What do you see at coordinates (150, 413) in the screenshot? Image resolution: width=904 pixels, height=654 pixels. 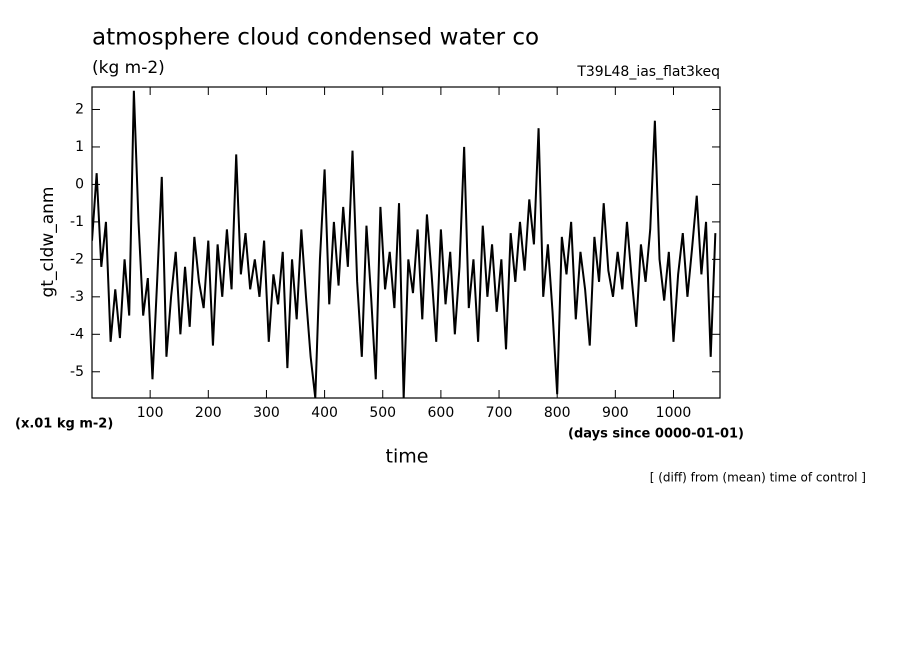 I see `x-tick-label: 100` at bounding box center [150, 413].